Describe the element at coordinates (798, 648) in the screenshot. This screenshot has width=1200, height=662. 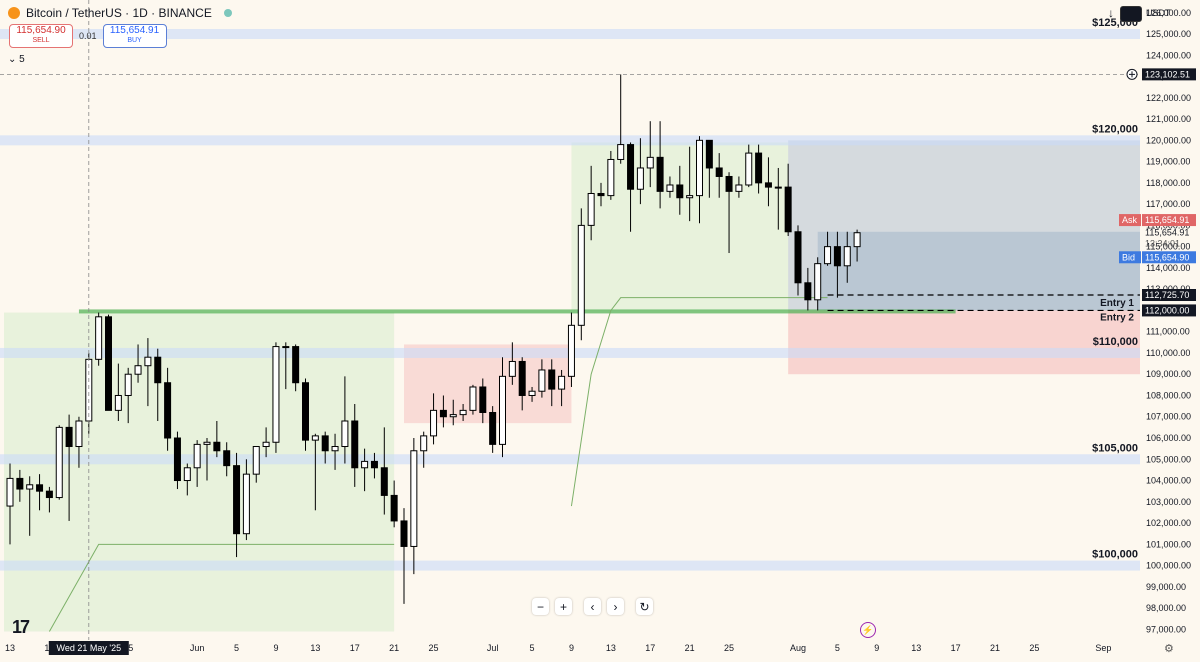
I see `x-tick-17: Aug` at that location.